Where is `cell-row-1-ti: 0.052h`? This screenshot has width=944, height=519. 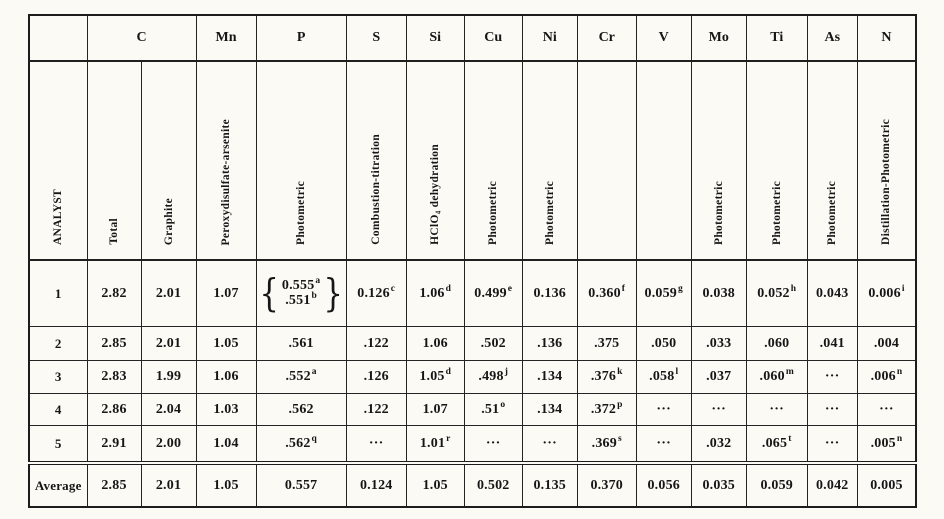
cell-row-1-ti: 0.052h is located at coordinates (776, 293).